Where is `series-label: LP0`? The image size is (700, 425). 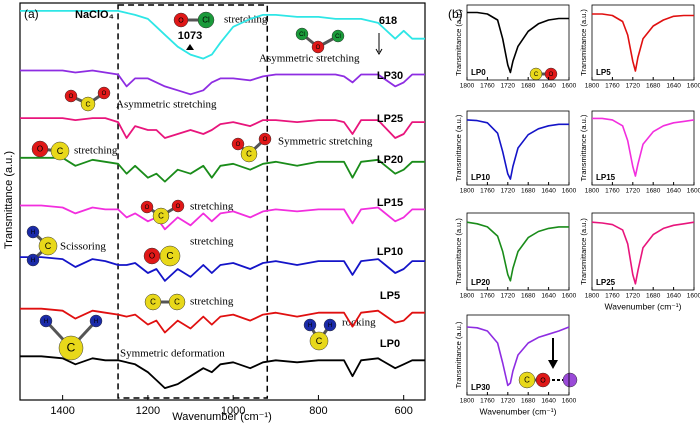
series-label: LP0 is located at coordinates (478, 72).